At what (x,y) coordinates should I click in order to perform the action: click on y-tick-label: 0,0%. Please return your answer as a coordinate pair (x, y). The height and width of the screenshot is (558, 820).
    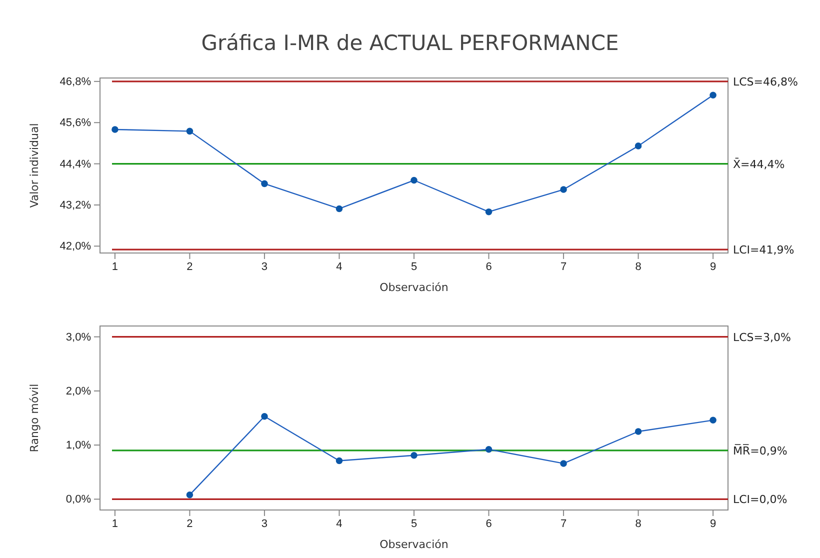
    Looking at the image, I should click on (79, 500).